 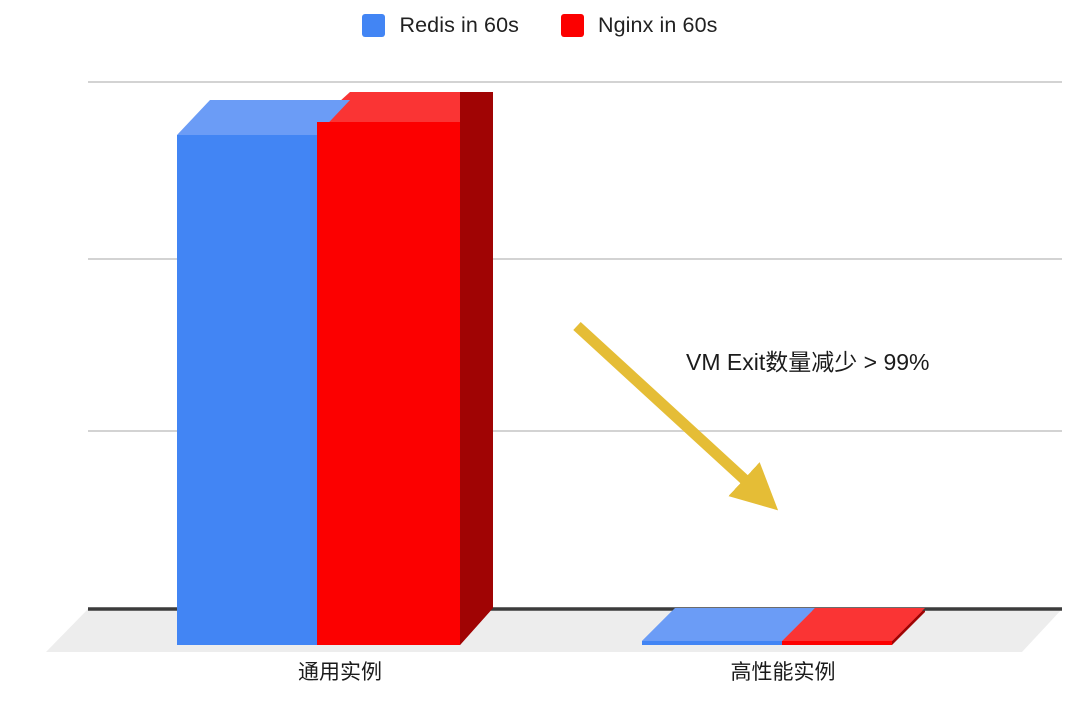 I want to click on legend-item-redis: Redis in 60s, so click(x=440, y=25).